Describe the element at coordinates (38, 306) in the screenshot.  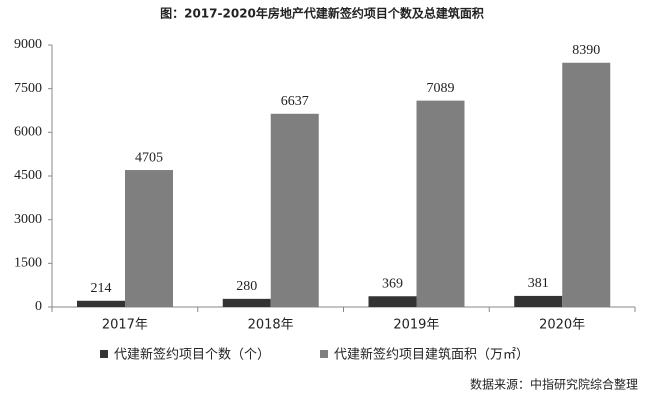
I see `y-tick-label: 0` at that location.